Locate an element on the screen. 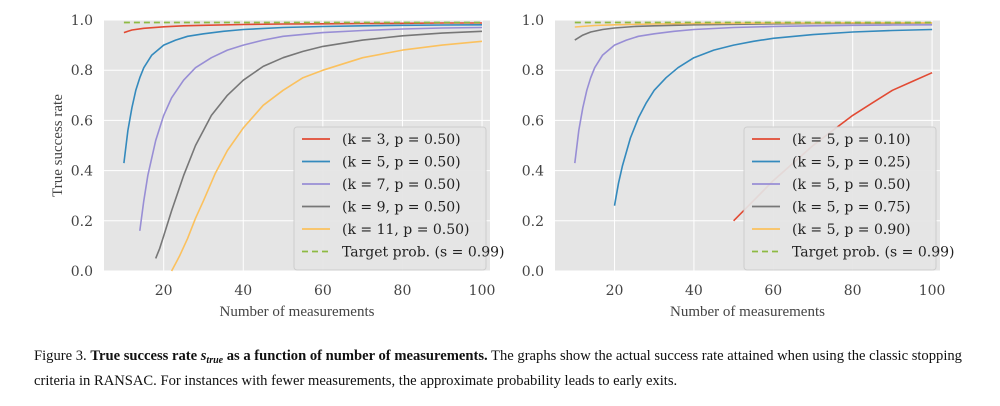 This screenshot has height=406, width=1000. caption-symbol: s is located at coordinates (203, 356).